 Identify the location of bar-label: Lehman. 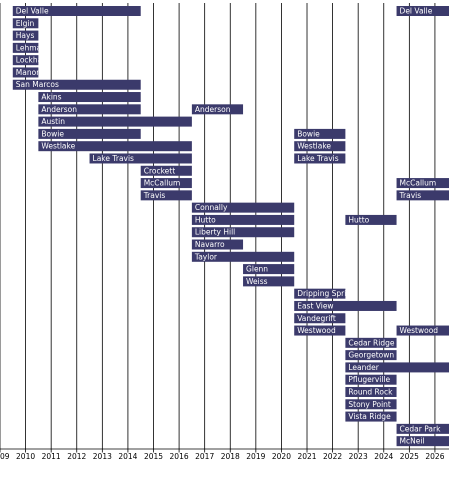
(31, 47).